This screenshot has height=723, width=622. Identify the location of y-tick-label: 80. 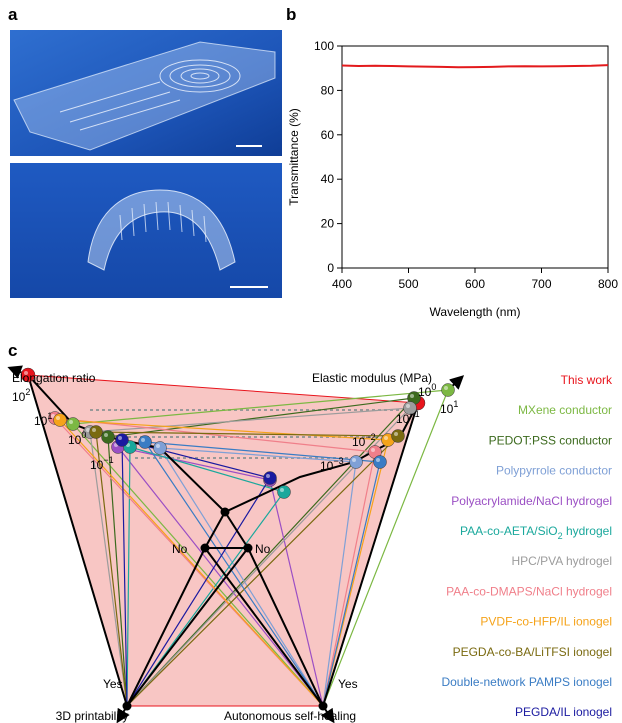
(328, 90).